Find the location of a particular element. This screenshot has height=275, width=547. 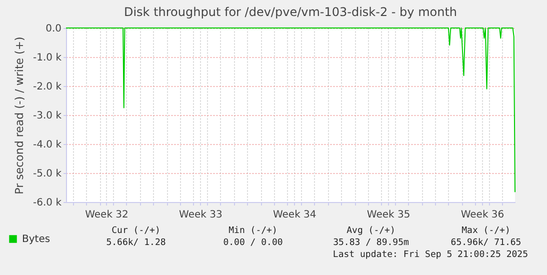

text: 35.83 / 89.95m is located at coordinates (371, 243).